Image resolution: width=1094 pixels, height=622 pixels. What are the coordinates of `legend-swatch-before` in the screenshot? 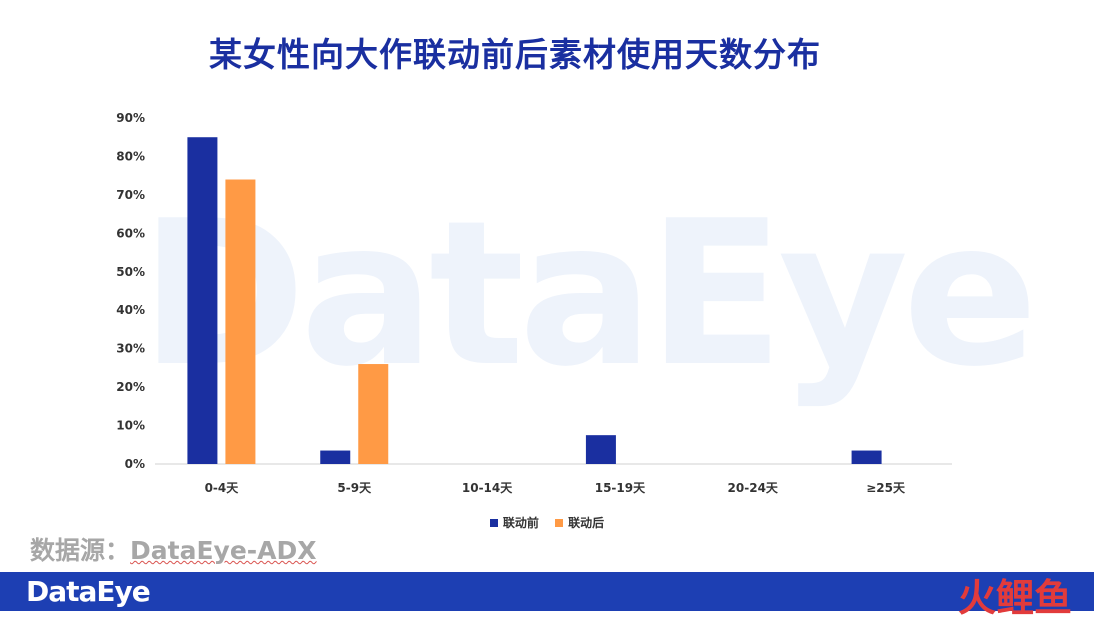 It's located at (493, 522).